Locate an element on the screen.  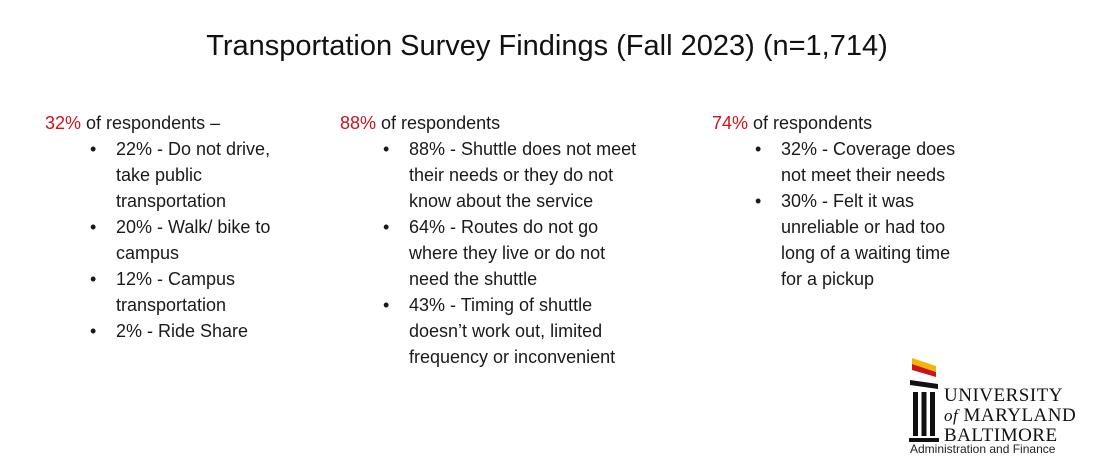
list-item: 20% - Walk/ bike to campus is located at coordinates (190, 240).